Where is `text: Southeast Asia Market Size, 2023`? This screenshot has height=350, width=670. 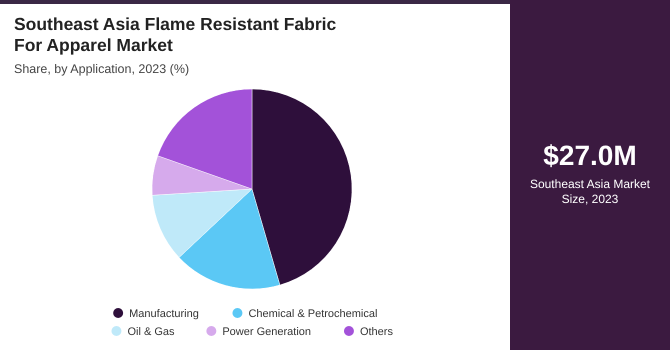
text: Southeast Asia Market Size, 2023 is located at coordinates (590, 191).